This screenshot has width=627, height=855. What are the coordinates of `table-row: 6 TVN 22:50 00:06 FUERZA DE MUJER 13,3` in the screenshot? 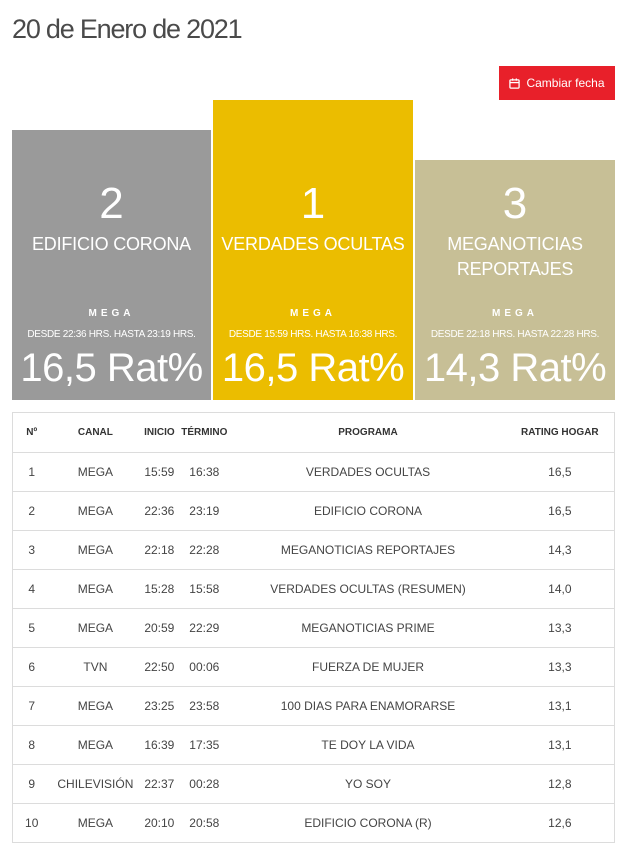 It's located at (313, 667).